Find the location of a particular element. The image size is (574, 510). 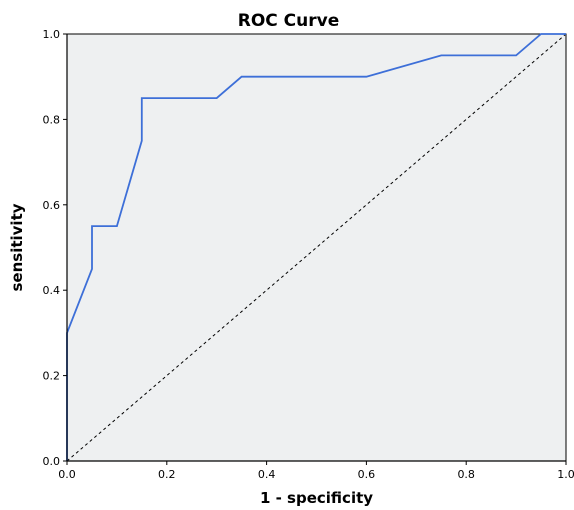

chart-title: ROC Curve is located at coordinates (289, 21).